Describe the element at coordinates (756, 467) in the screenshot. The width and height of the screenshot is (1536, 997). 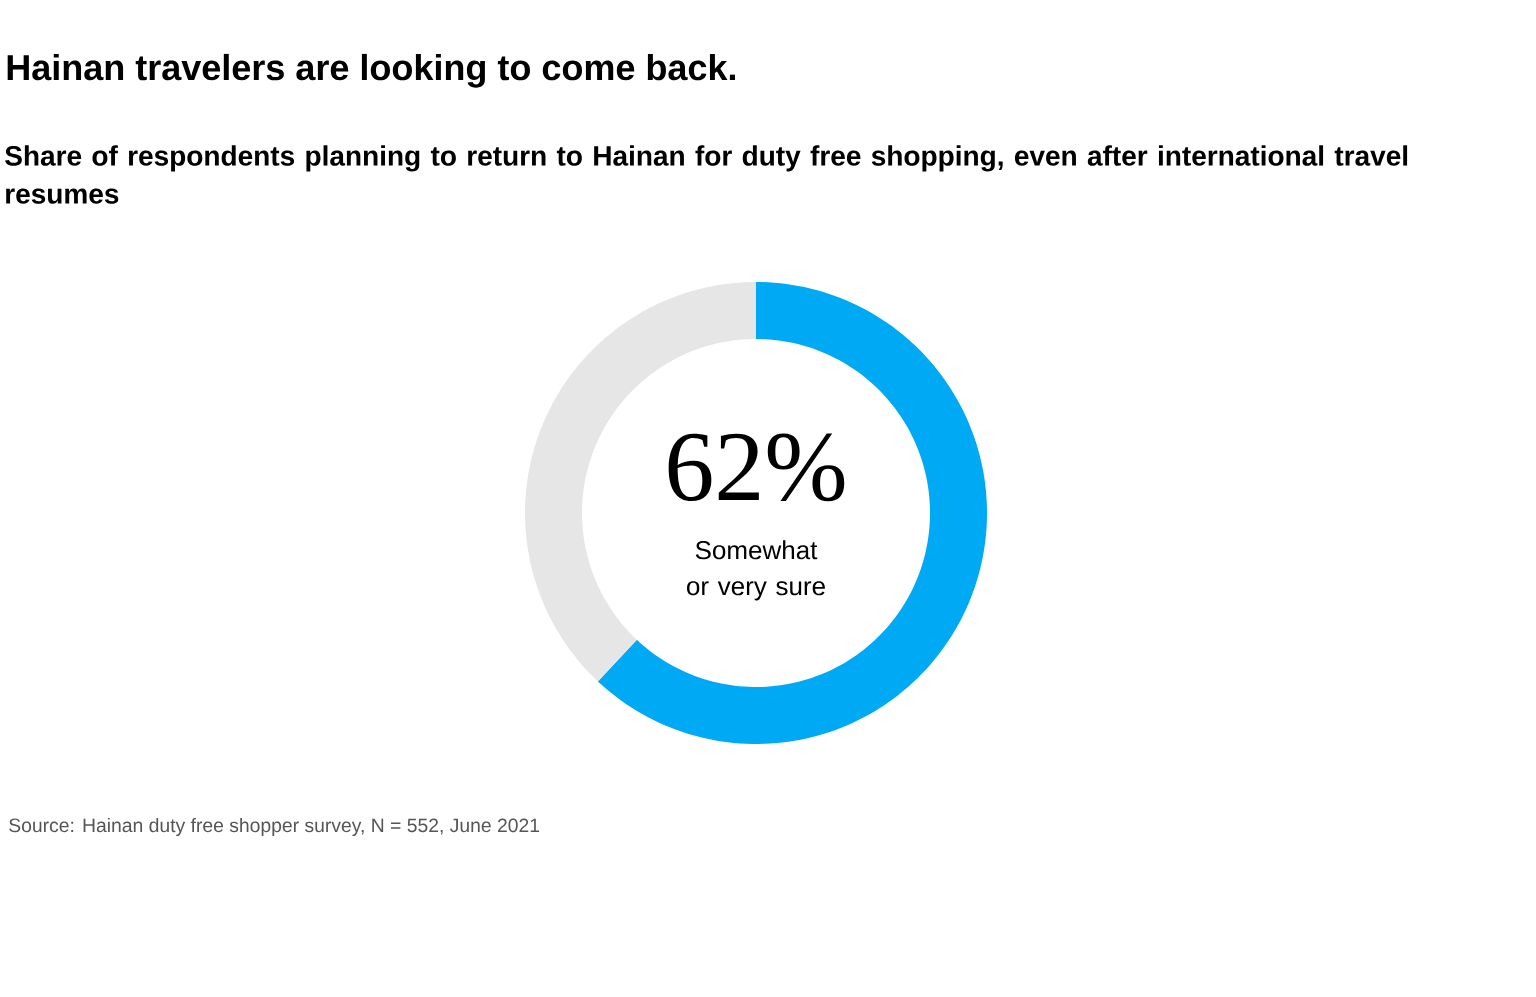
I see `data-label: 62%` at that location.